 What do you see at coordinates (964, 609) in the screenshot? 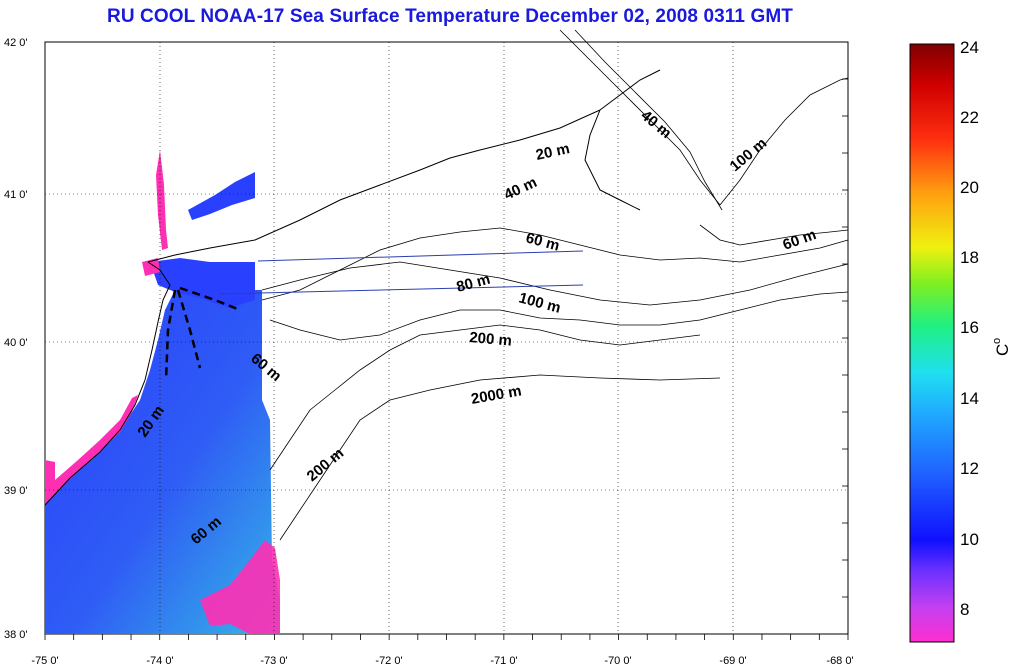
I see `colorbar-tick-label: 8` at bounding box center [964, 609].